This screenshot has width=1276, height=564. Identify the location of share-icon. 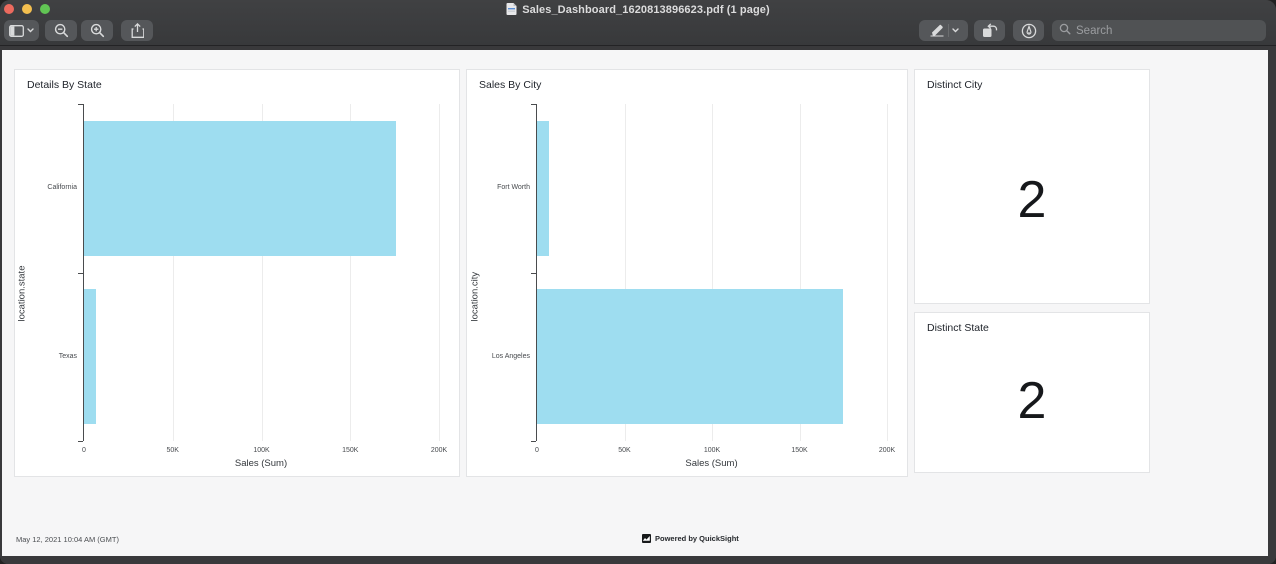
(137, 30).